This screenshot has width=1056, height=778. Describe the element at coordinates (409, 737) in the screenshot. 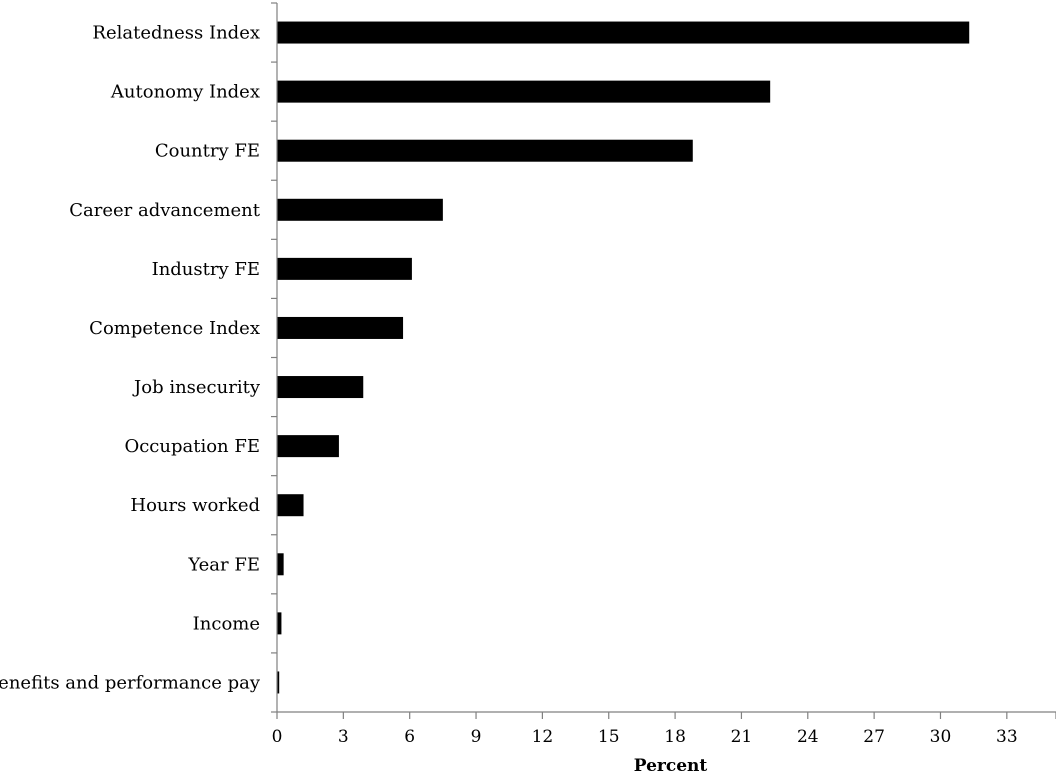

I see `x-tick-label: 6` at that location.